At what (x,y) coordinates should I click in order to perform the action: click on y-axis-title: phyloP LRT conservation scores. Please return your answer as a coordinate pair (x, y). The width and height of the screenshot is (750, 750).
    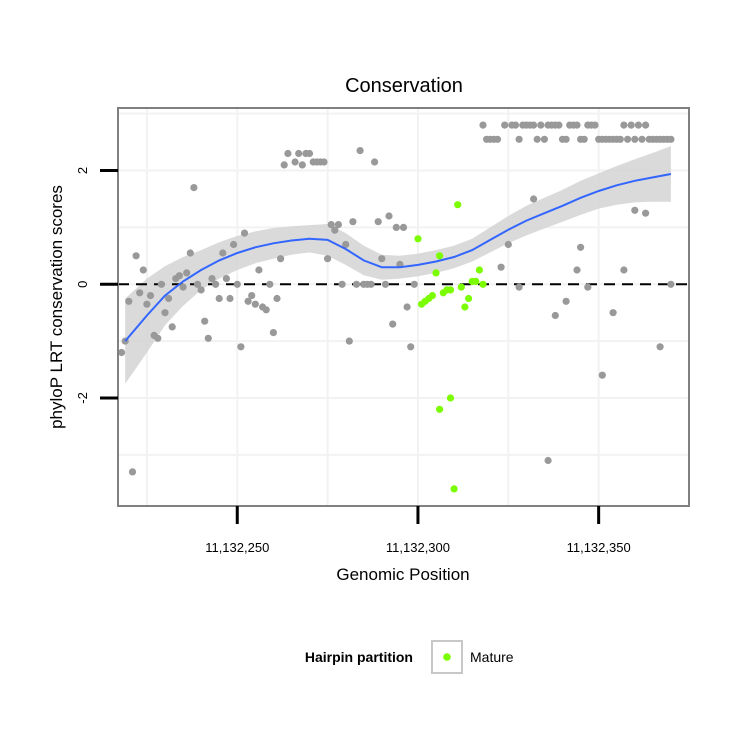
    Looking at the image, I should click on (56, 307).